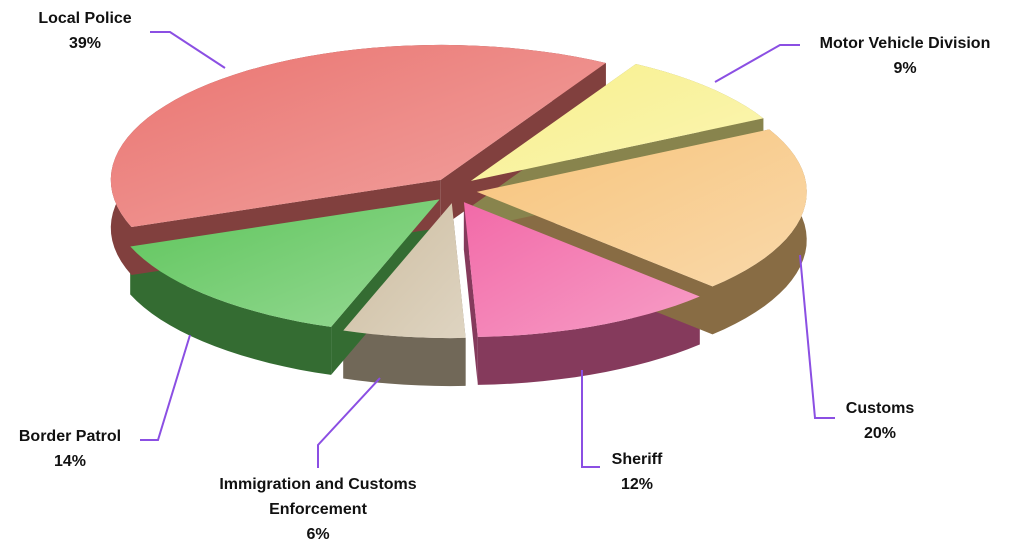  What do you see at coordinates (70, 449) in the screenshot?
I see `slice-label: Border Patrol 14%` at bounding box center [70, 449].